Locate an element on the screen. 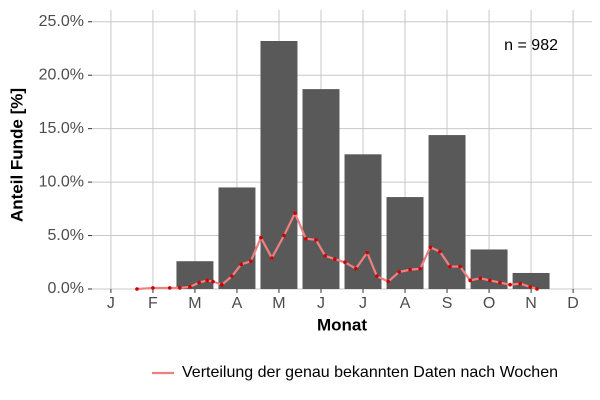 This screenshot has width=600, height=400. y-tick-label: 5.0% is located at coordinates (66, 235).